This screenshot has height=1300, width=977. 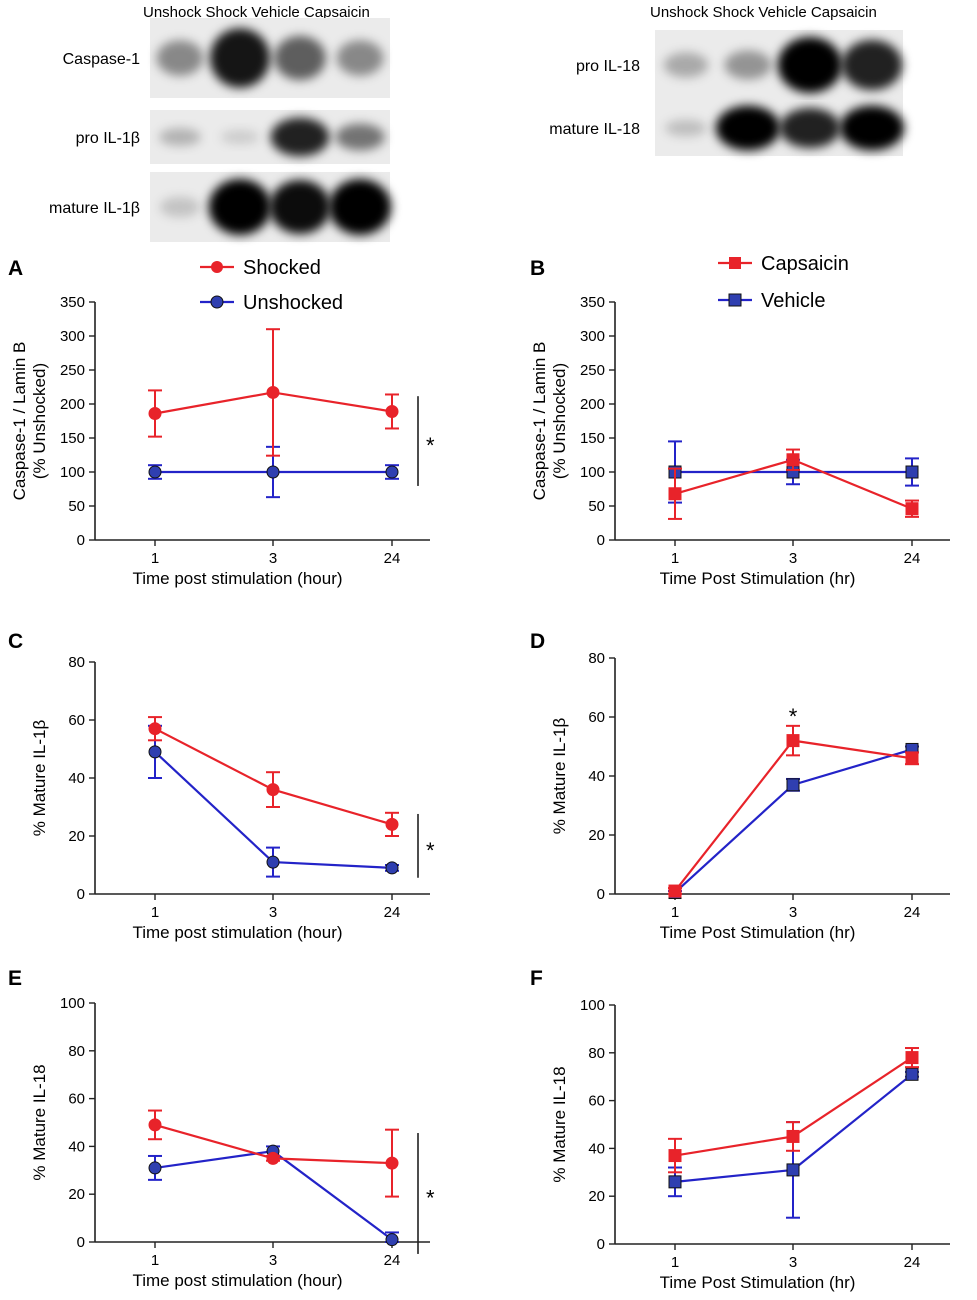 What do you see at coordinates (217, 267) in the screenshot?
I see `legend-marker-shocked` at bounding box center [217, 267].